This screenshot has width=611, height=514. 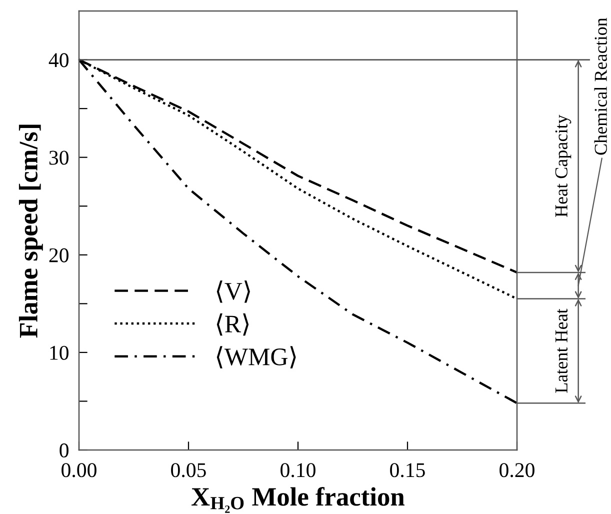 What do you see at coordinates (256, 357) in the screenshot?
I see `legend-label: ⟨WMG⟩` at bounding box center [256, 357].